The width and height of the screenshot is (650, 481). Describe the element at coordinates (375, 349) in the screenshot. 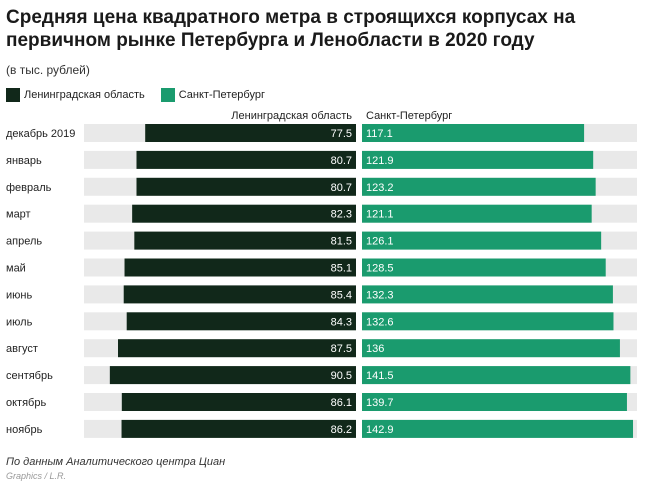

I see `value-label-spb: 136` at that location.